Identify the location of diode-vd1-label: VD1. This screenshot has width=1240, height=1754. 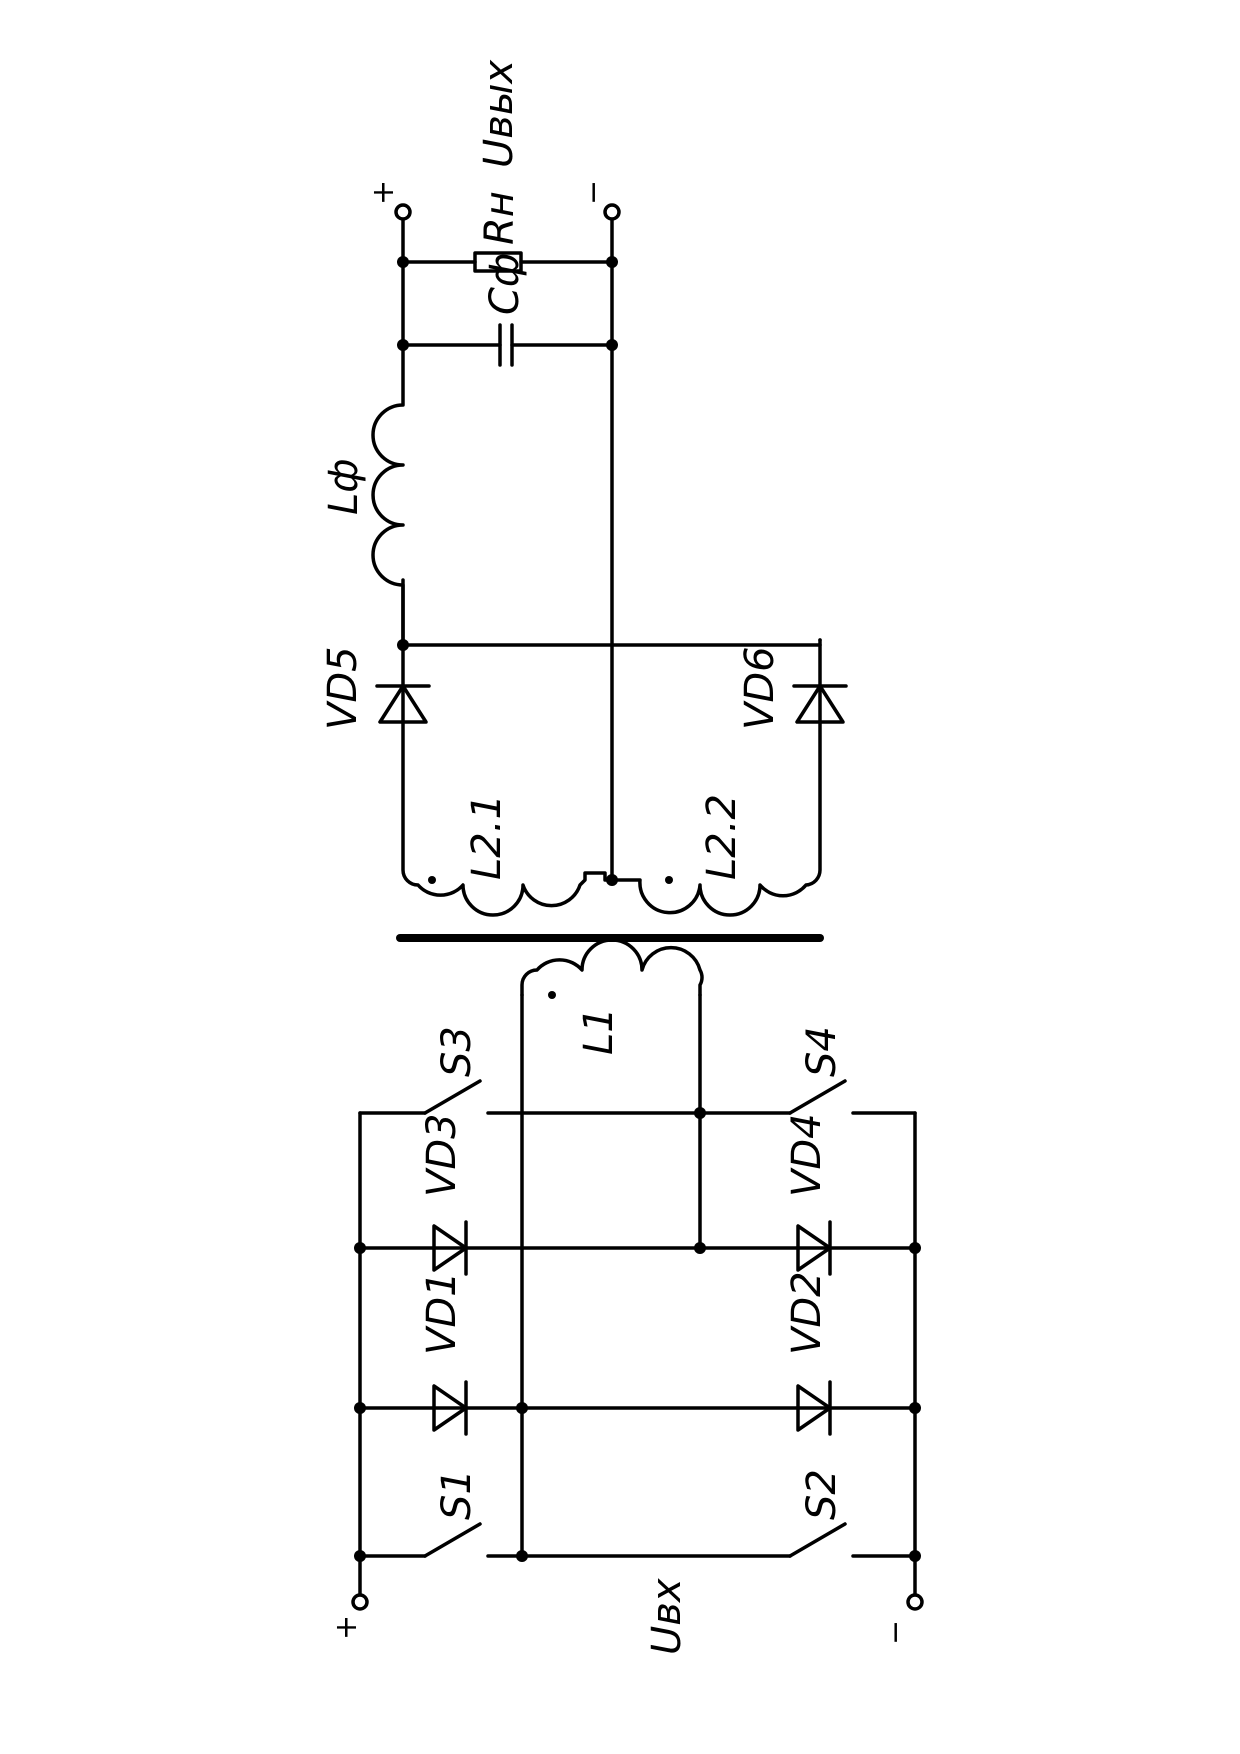
(442, 1313).